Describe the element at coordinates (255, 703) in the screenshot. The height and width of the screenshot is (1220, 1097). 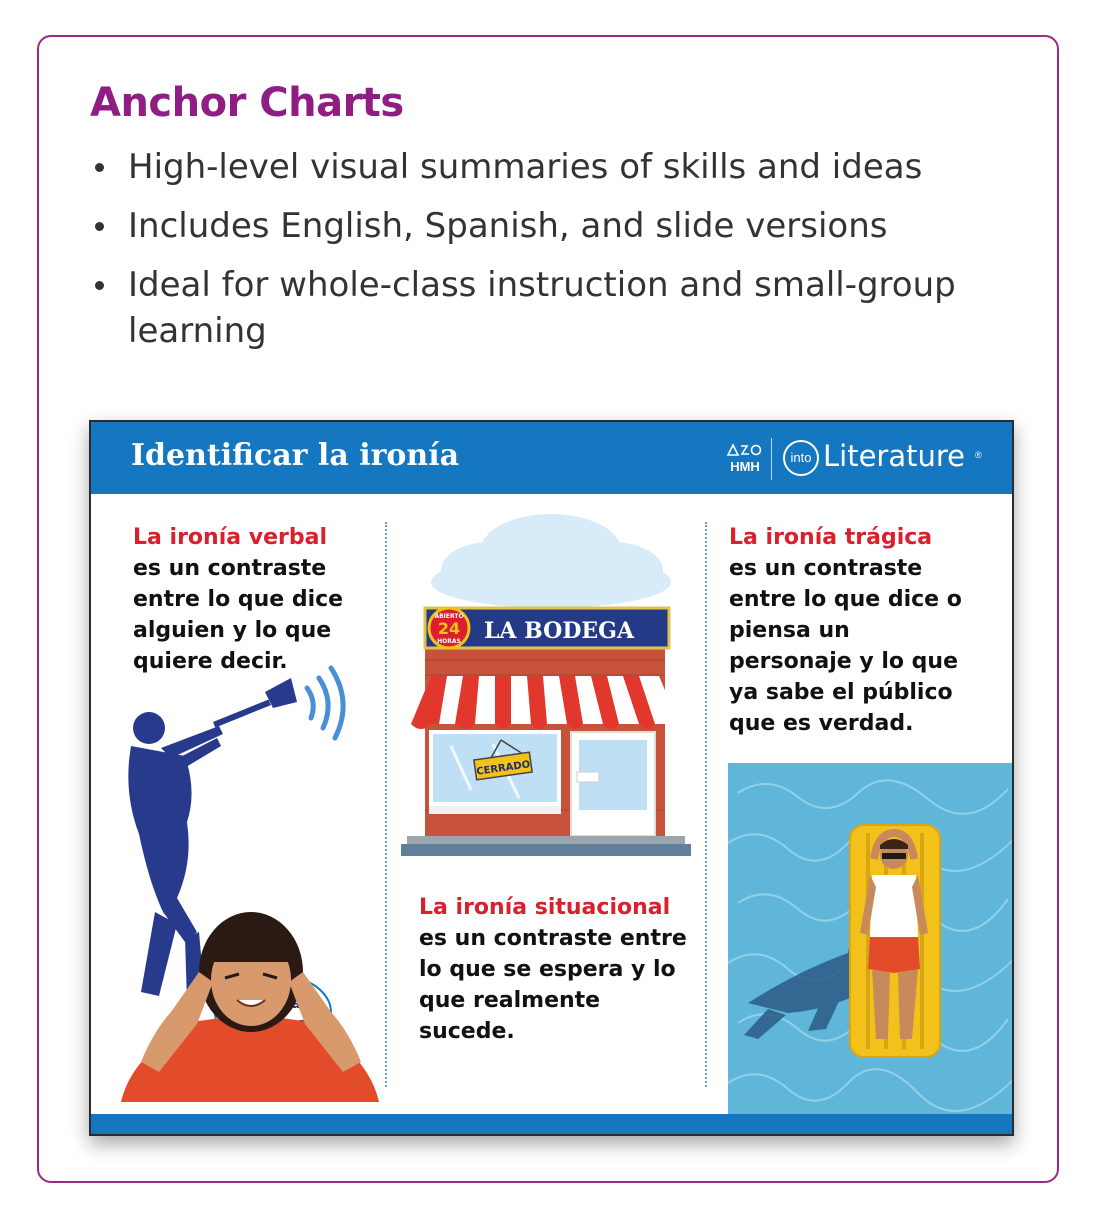
I see `trumpet-icon` at that location.